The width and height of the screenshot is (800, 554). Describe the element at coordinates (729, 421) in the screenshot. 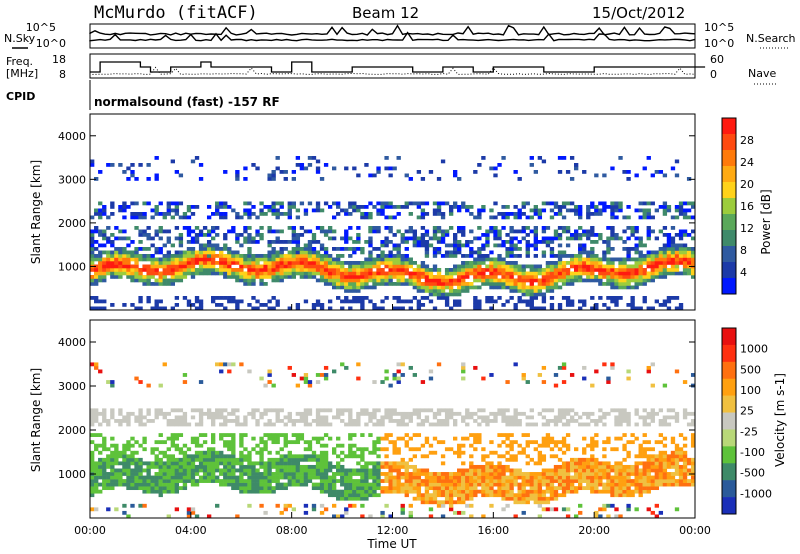

I see `colorbar-swatch` at that location.